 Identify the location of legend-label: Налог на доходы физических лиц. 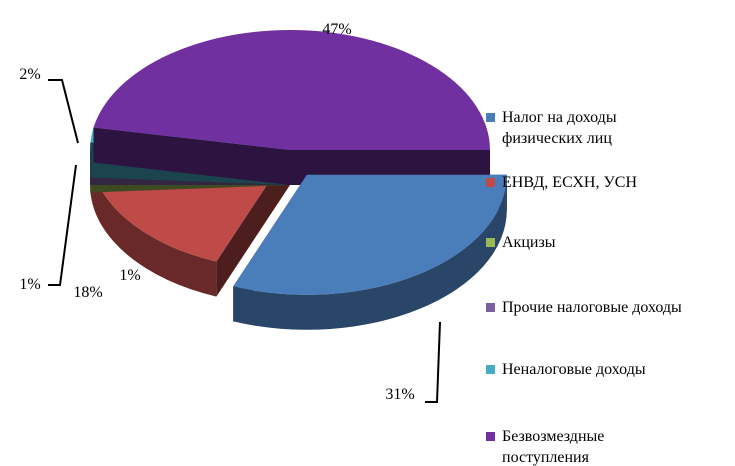
(559, 128).